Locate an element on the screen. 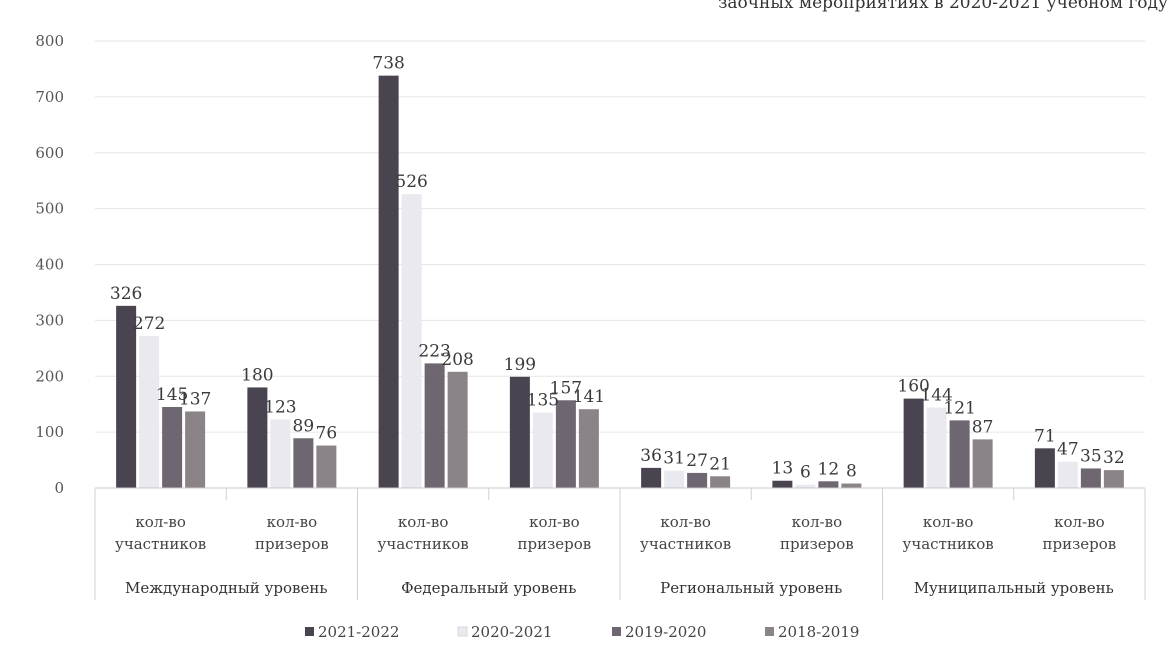 The image size is (1168, 662). group-label: Федеральный уровень is located at coordinates (488, 588).